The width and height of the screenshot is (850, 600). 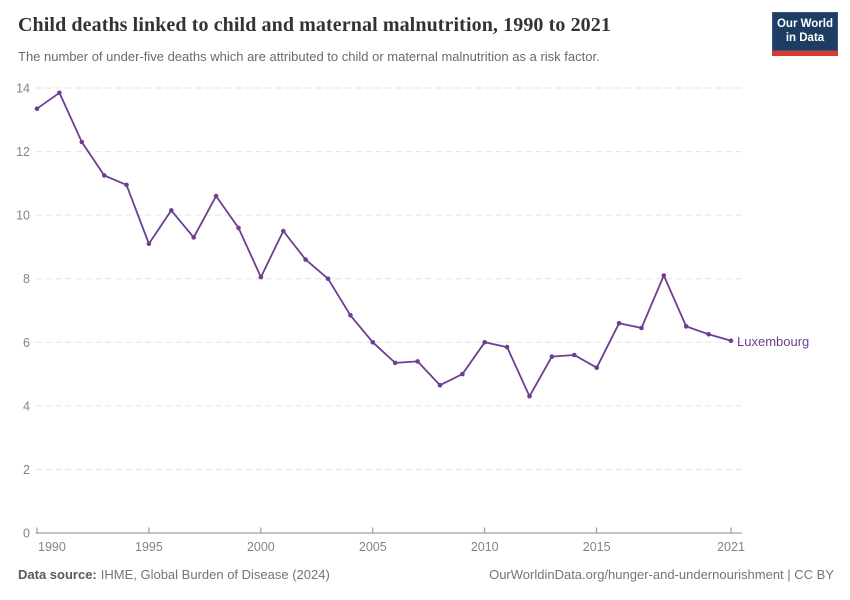 What do you see at coordinates (26, 343) in the screenshot?
I see `y-tick-label: 6` at bounding box center [26, 343].